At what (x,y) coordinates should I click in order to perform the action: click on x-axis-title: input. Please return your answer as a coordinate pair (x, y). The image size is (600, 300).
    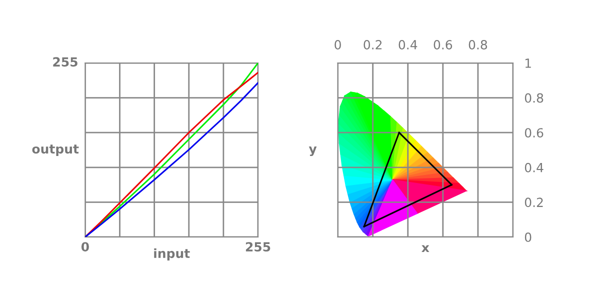
    Looking at the image, I should click on (172, 254).